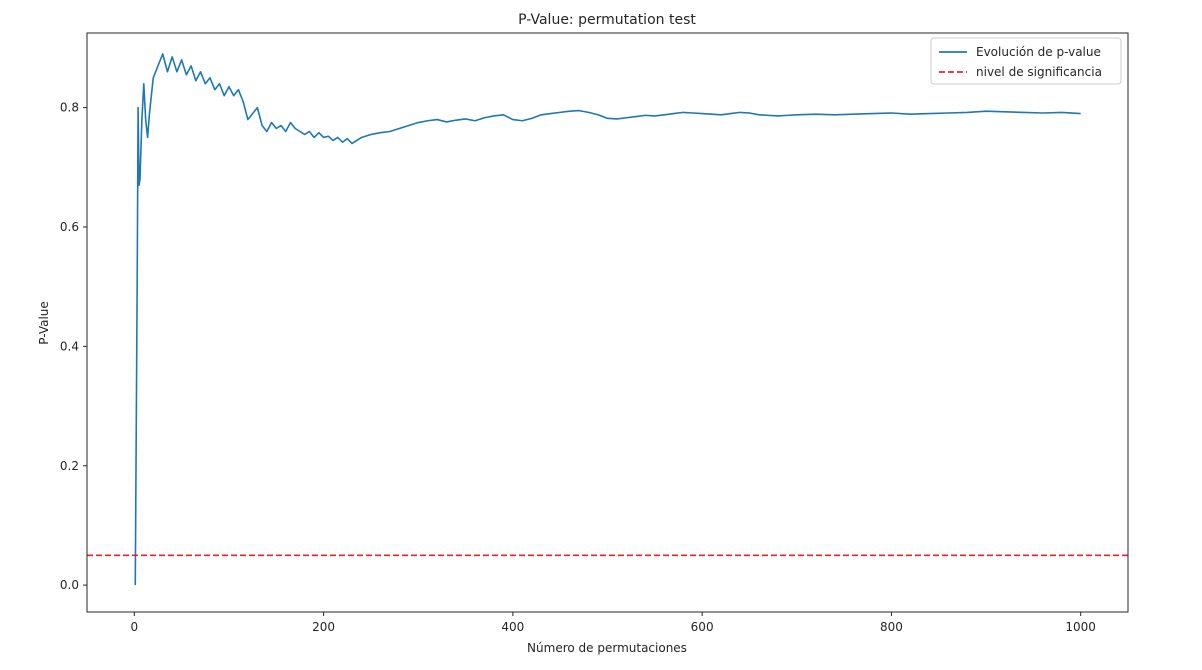 This screenshot has height=670, width=1202. What do you see at coordinates (69, 227) in the screenshot?
I see `y-tick-label: 0.6` at bounding box center [69, 227].